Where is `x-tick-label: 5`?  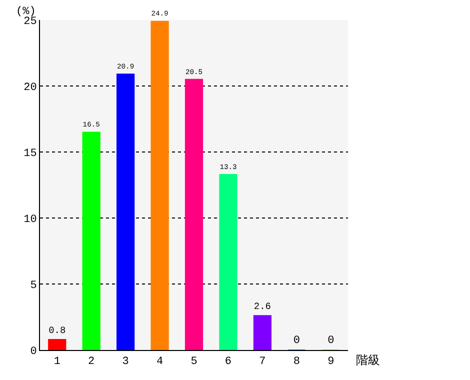
x-tick-label: 5 is located at coordinates (194, 362).